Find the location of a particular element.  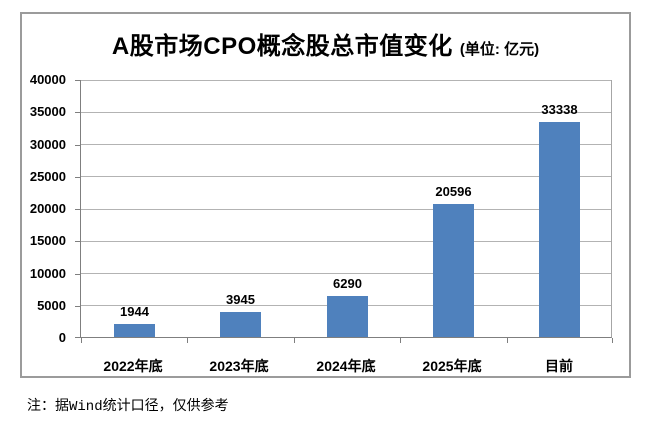

bar-value-label: 6290 is located at coordinates (347, 283).